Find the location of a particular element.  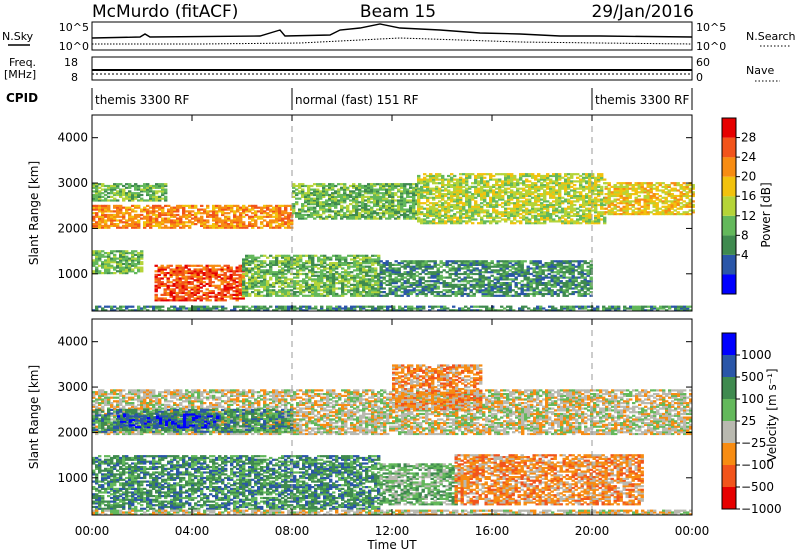

freq-tick-top: 18 is located at coordinates (71, 62).